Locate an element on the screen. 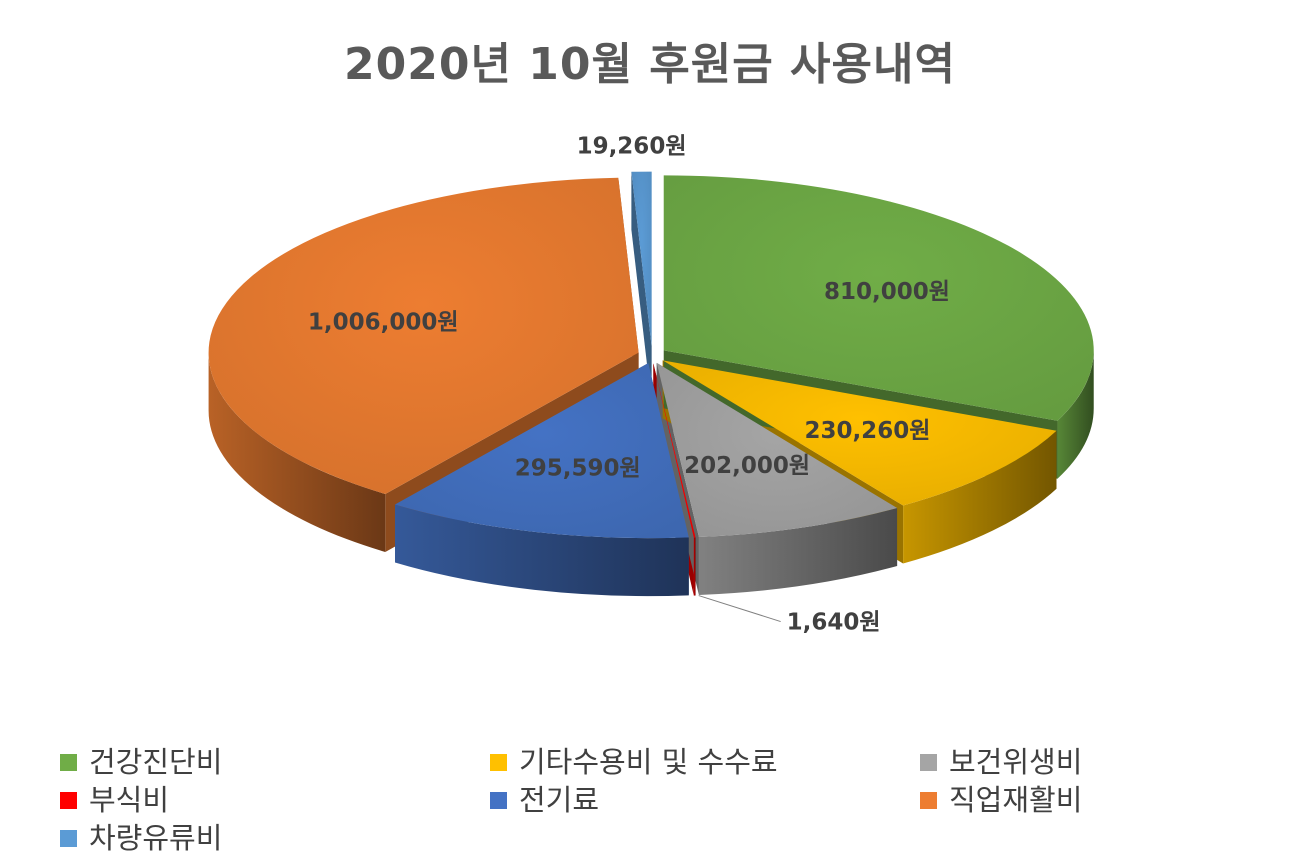 The width and height of the screenshot is (1300, 866). data-label-1: 810,000원 is located at coordinates (887, 292).